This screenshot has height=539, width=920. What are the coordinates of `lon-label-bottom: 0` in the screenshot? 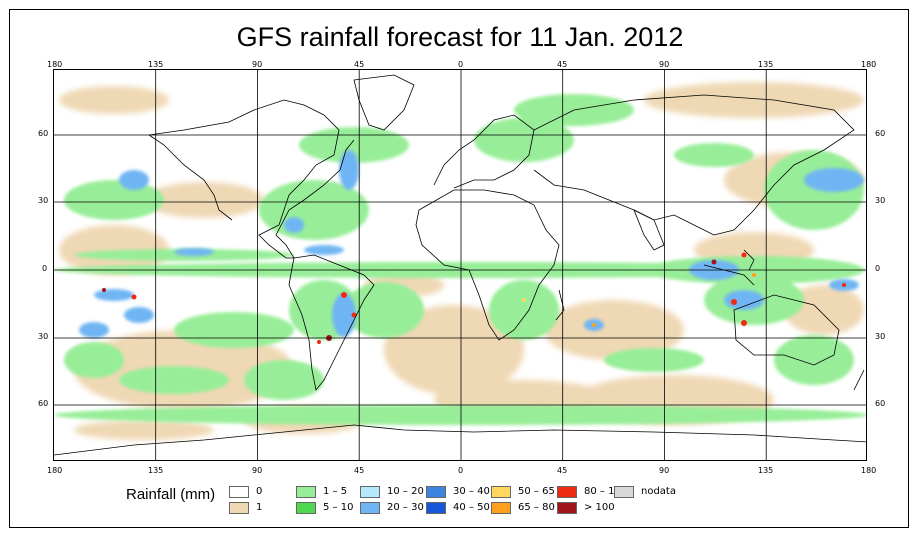 It's located at (461, 470).